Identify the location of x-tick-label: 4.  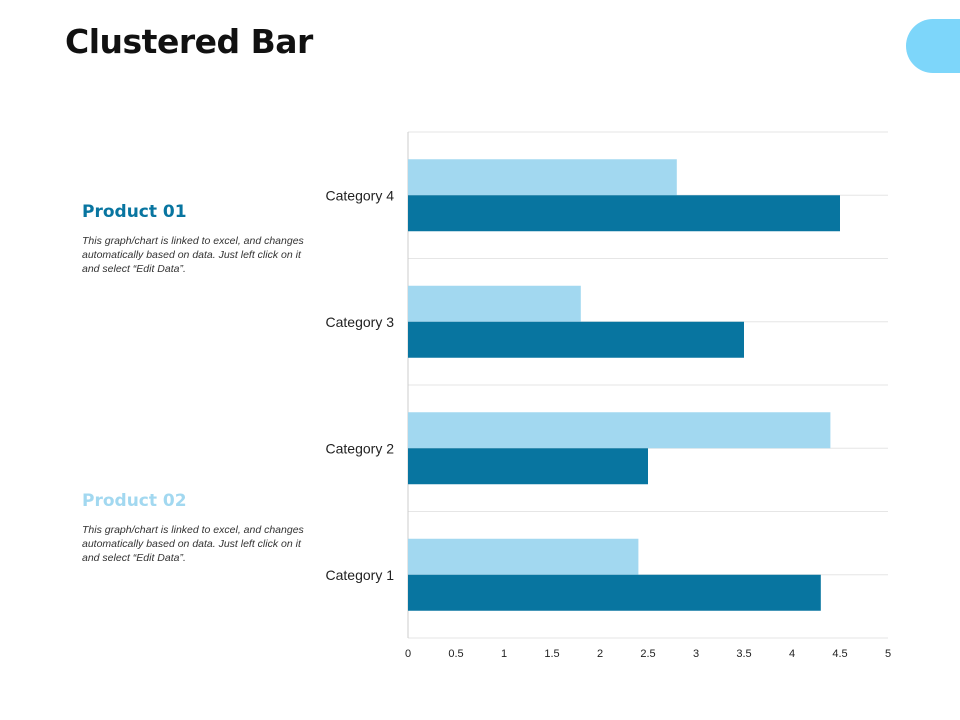
(792, 654).